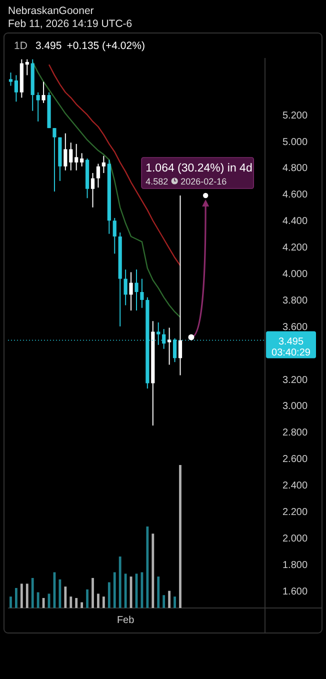 This screenshot has width=326, height=679. I want to click on y-tick-label: 2.400, so click(295, 486).